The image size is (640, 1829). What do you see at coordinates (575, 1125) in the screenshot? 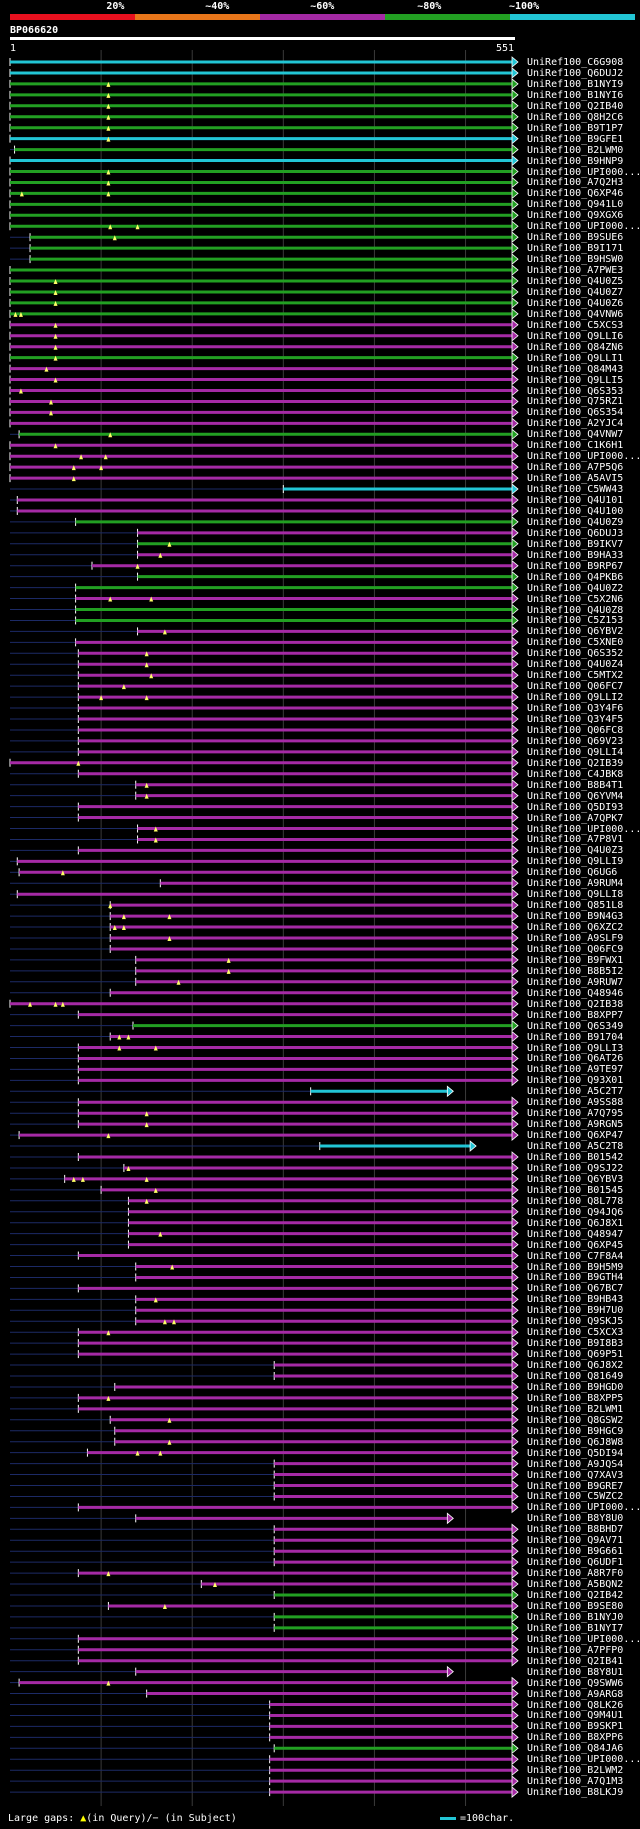
I see `hit-name: UniRef100_A9RGN5` at bounding box center [575, 1125].